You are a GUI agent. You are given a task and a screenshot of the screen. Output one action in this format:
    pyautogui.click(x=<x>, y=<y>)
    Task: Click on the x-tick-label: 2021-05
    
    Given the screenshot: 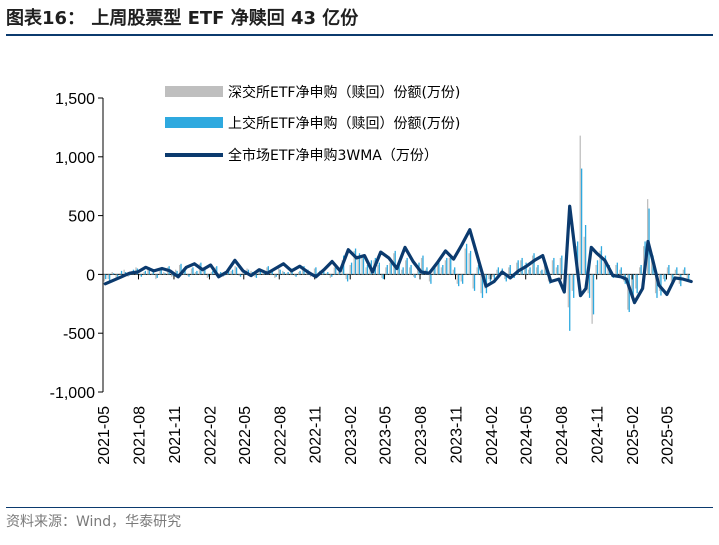 What is the action you would take?
    pyautogui.click(x=104, y=435)
    